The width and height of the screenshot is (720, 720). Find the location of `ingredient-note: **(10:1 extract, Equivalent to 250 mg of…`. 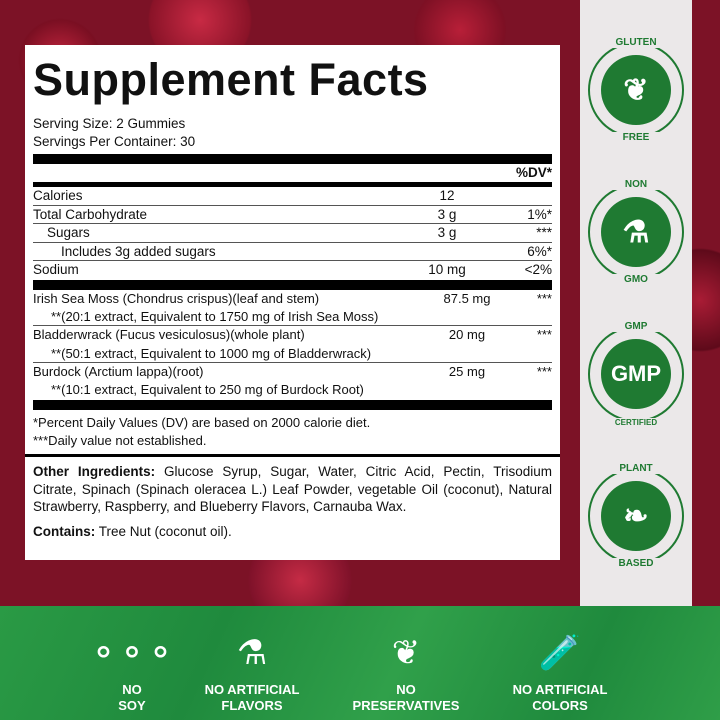

ingredient-note: **(10:1 extract, Equivalent to 250 mg of… is located at coordinates (207, 389).